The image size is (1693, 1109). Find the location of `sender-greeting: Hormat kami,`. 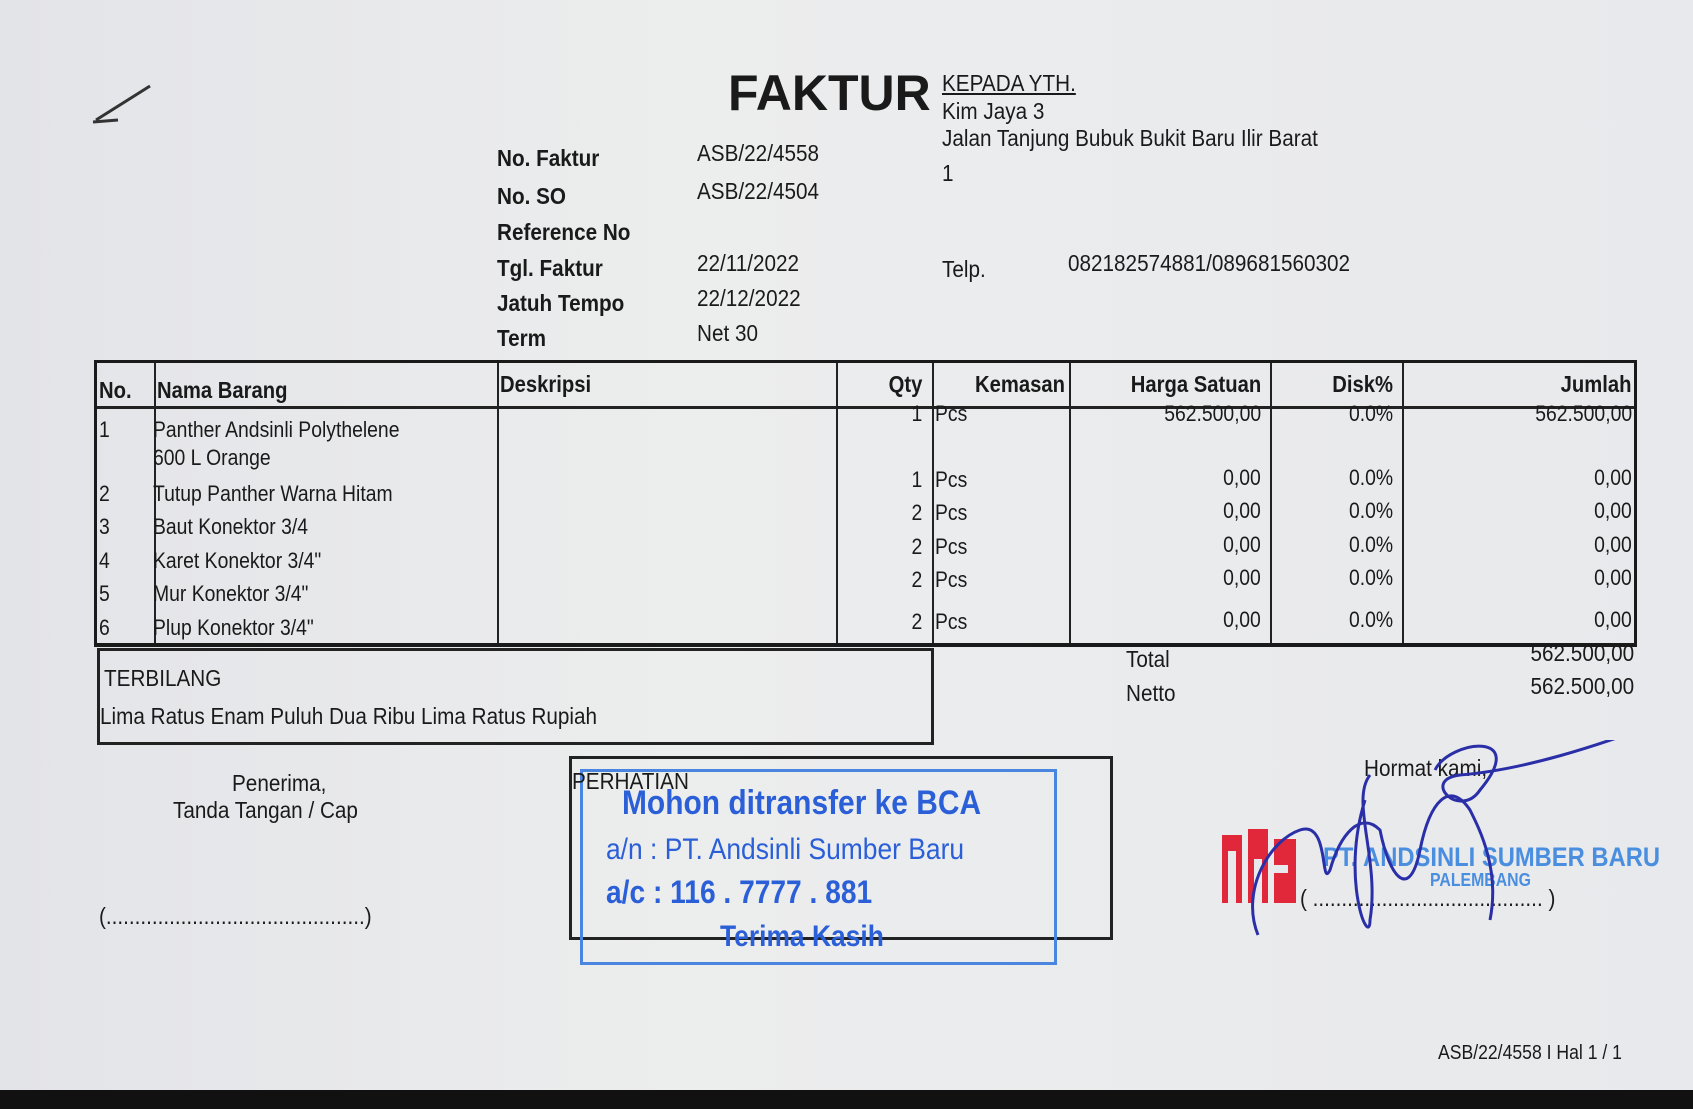

sender-greeting: Hormat kami, is located at coordinates (1426, 768).